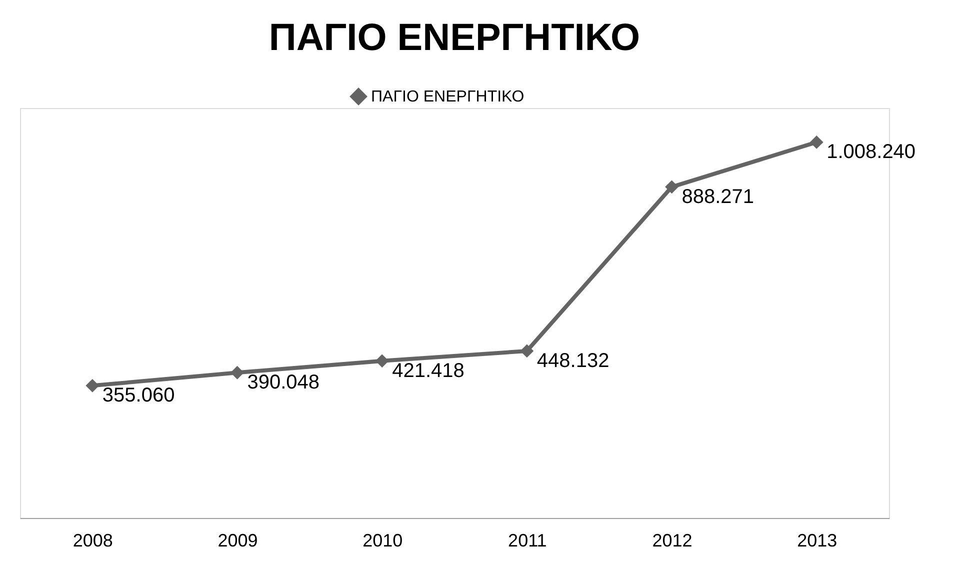 This screenshot has width=966, height=579. I want to click on data-label: 421.418, so click(428, 371).